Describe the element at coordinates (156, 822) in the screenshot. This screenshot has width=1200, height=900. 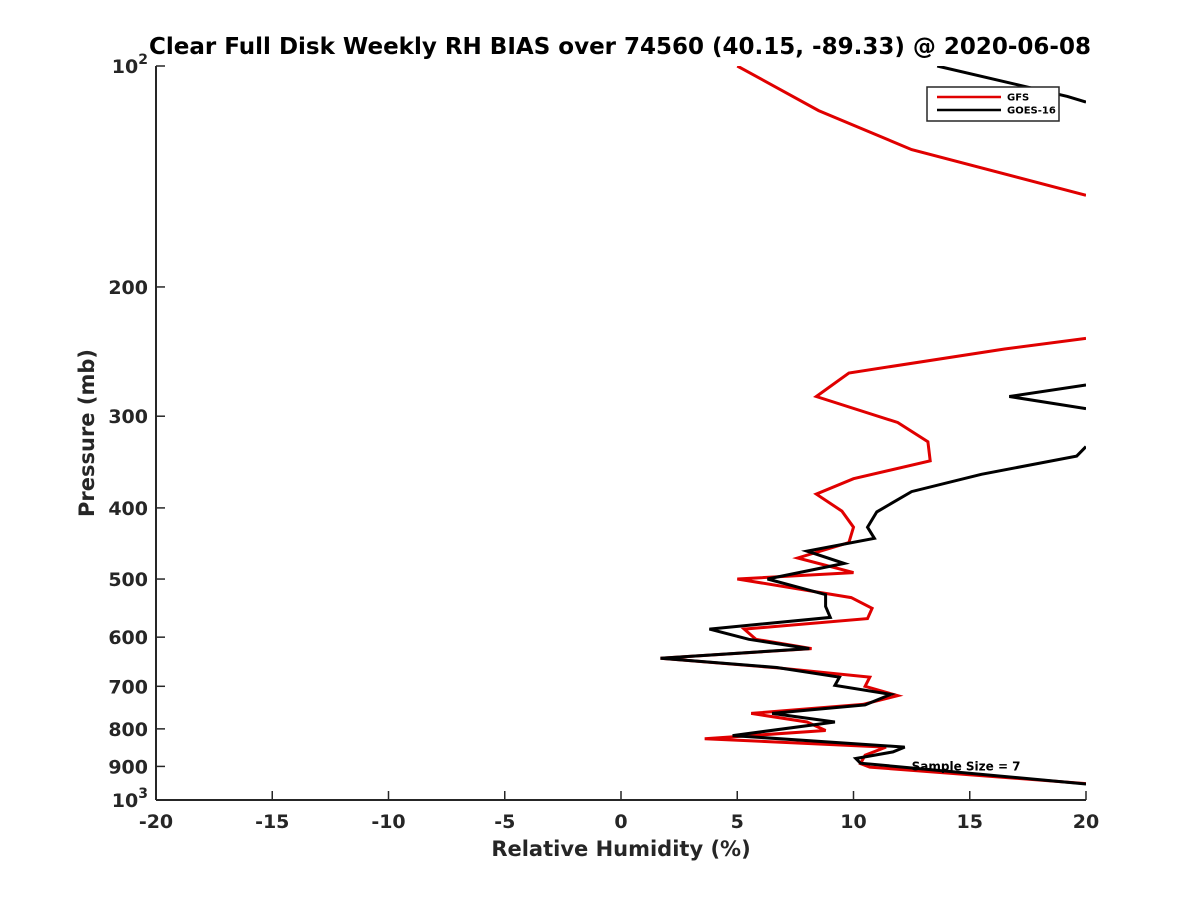
I see `x-tick-label: -20` at that location.